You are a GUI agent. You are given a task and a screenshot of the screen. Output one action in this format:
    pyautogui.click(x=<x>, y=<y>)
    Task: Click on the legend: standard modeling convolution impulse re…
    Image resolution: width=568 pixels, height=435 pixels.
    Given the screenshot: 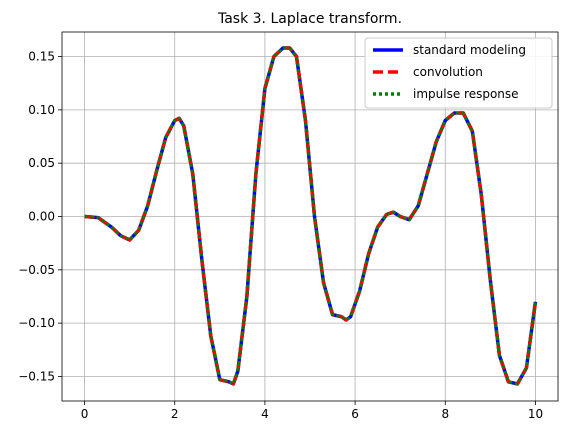 What is the action you would take?
    pyautogui.click(x=458, y=73)
    